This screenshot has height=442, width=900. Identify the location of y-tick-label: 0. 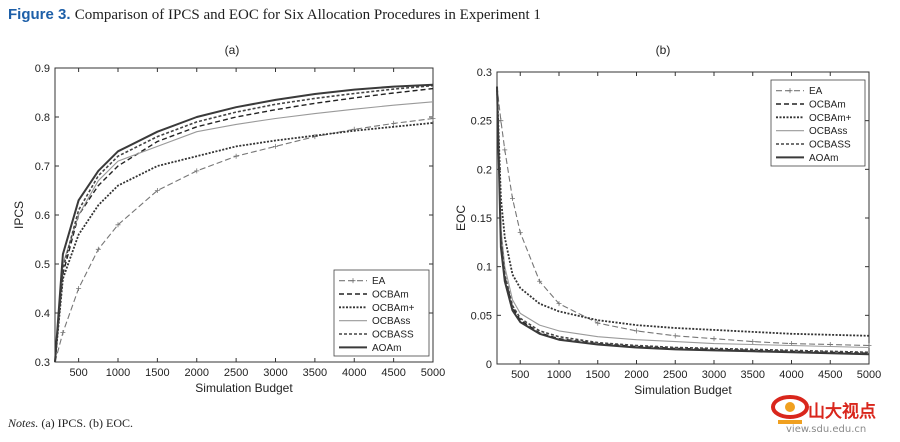
(489, 365).